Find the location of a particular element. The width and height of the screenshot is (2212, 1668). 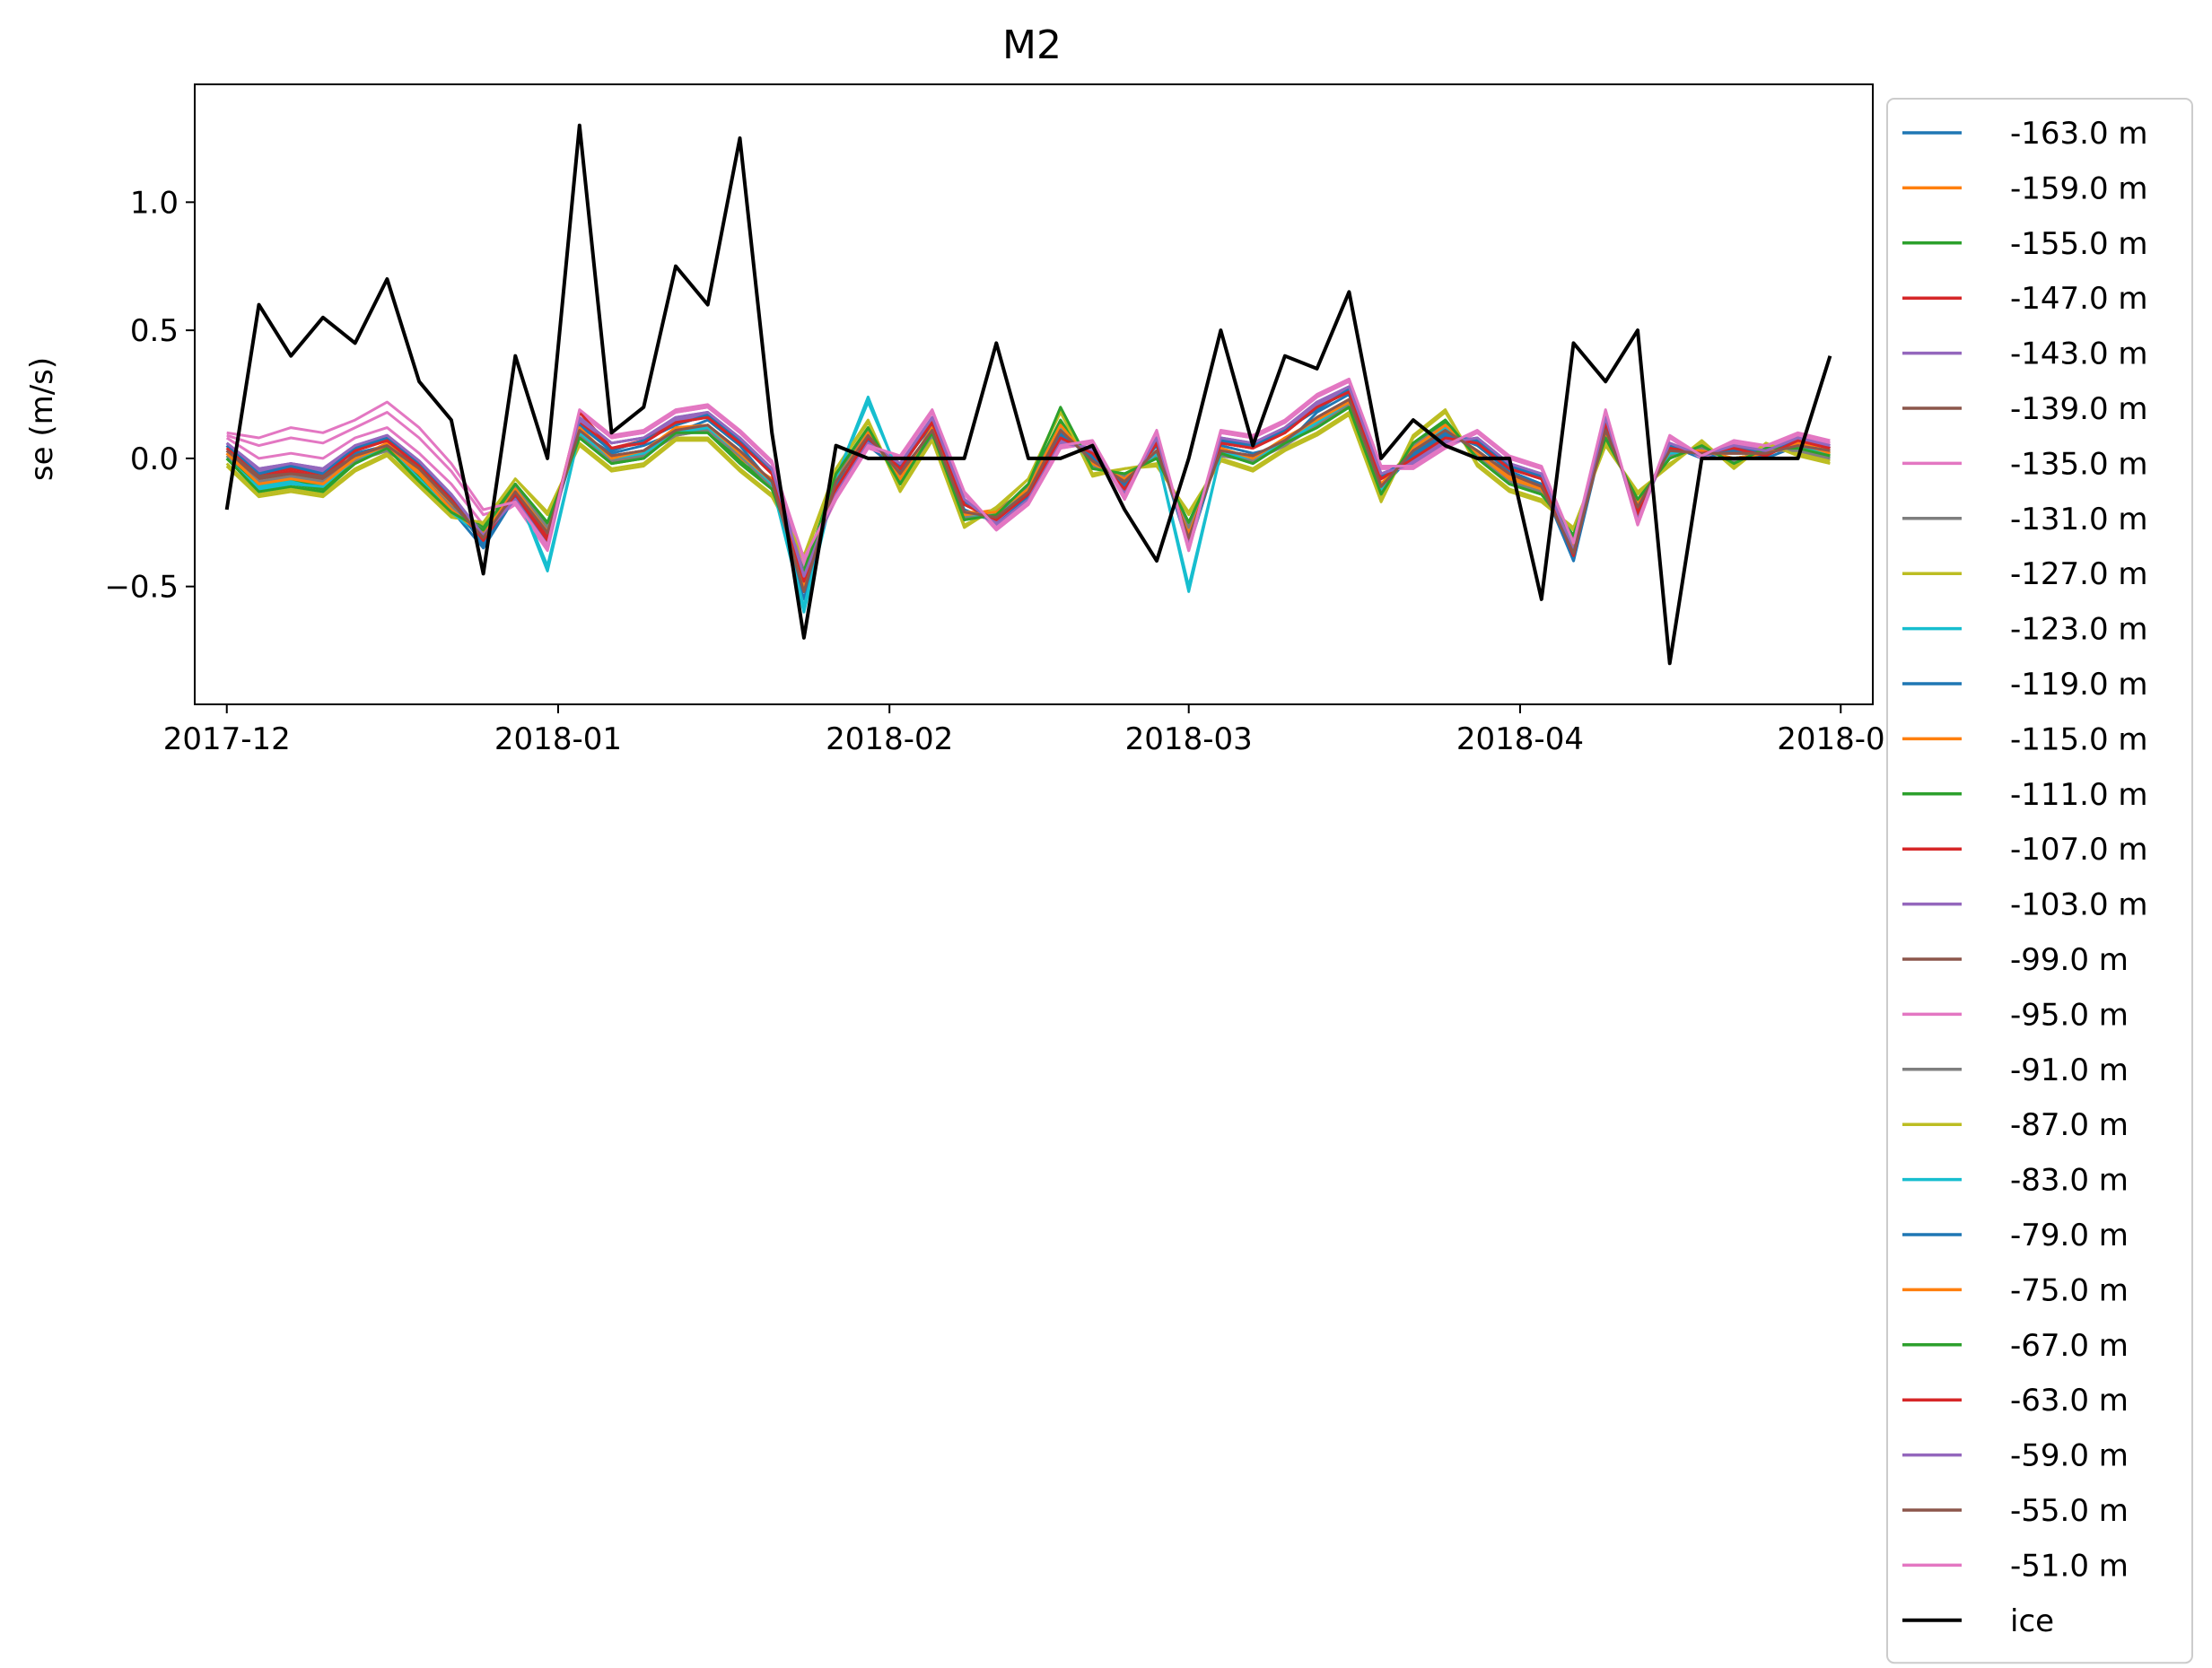

legend-label: -139.0 m is located at coordinates (2079, 409).